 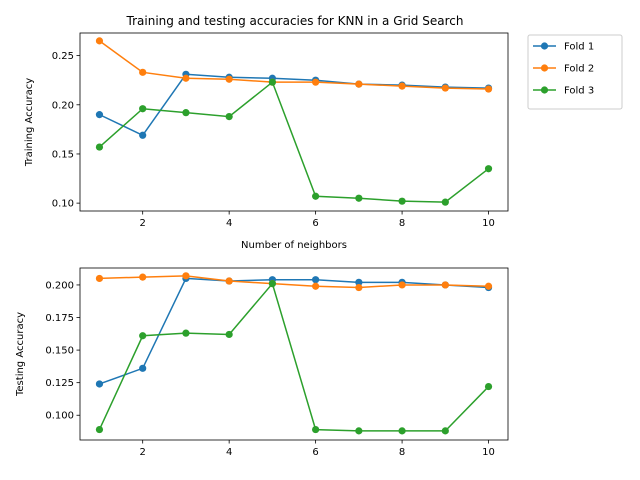 I want to click on legend-item: Fold 2, so click(x=563, y=69).